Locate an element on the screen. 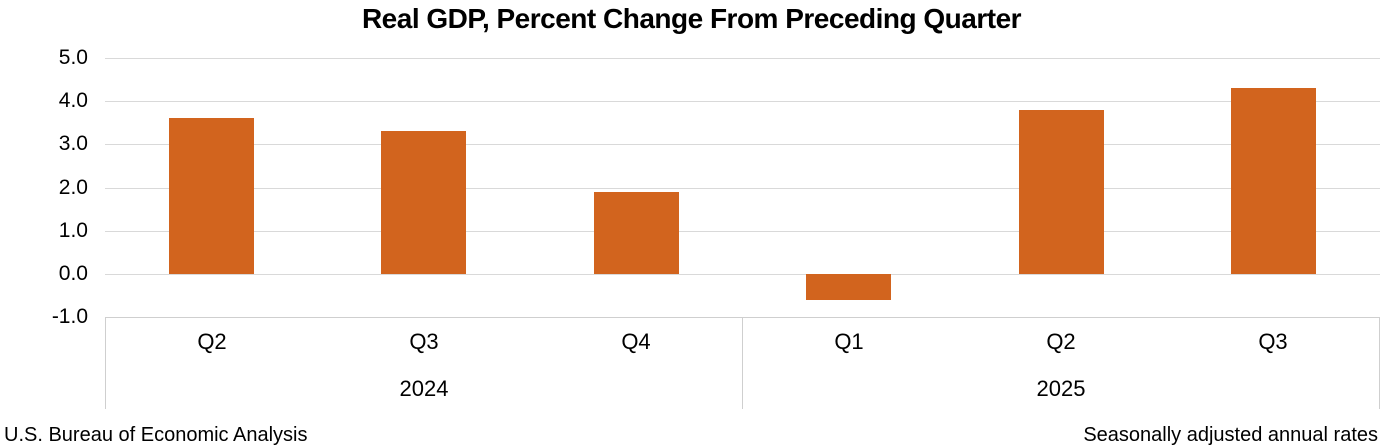 The height and width of the screenshot is (448, 1383). y-axis: 5.0 4.0 3.0 2.0 1.0 0.0 -1.0 is located at coordinates (44, 187).